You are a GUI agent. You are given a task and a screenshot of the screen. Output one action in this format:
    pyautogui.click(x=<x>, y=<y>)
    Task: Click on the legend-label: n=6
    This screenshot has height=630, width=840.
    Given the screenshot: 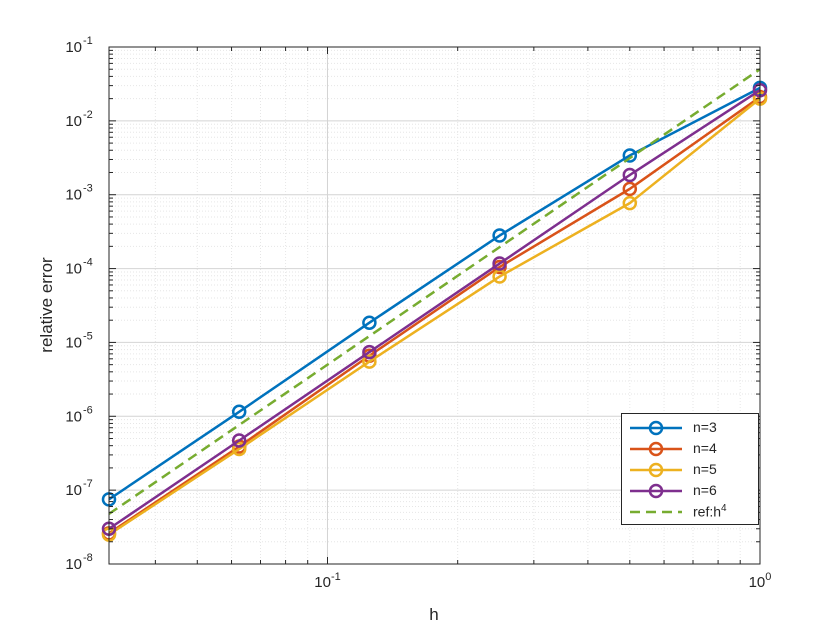 What is the action you would take?
    pyautogui.click(x=705, y=490)
    